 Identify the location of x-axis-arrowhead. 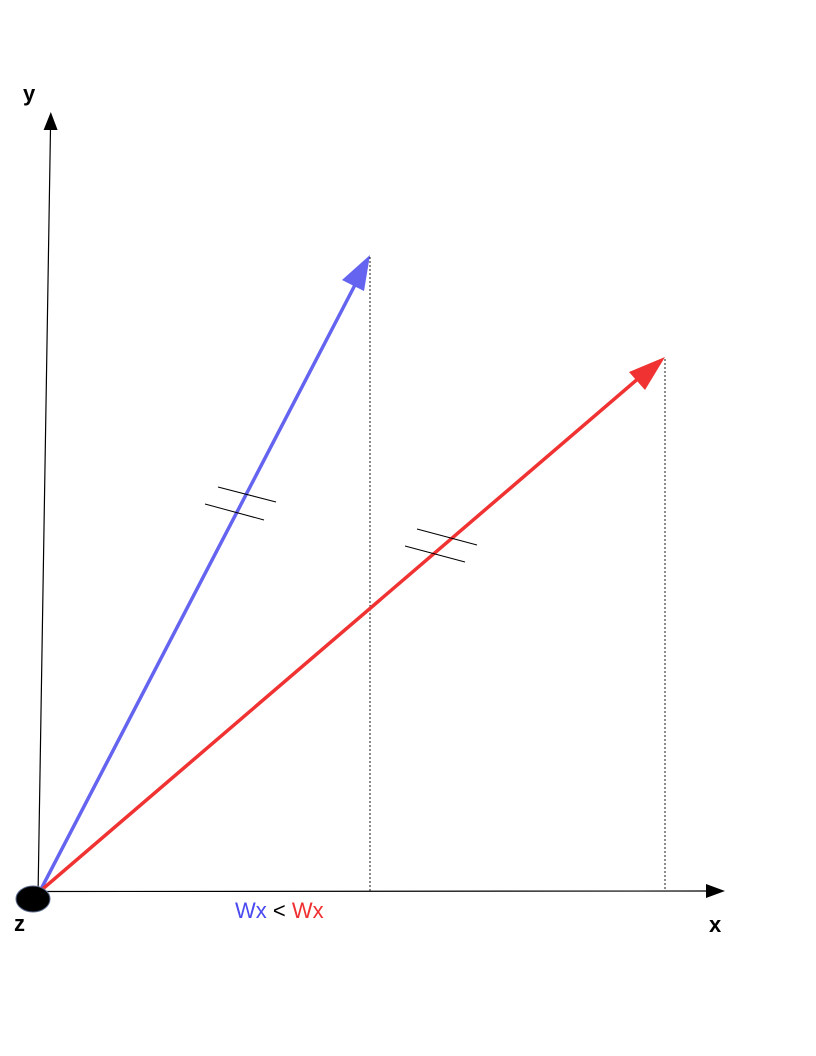
(715, 891).